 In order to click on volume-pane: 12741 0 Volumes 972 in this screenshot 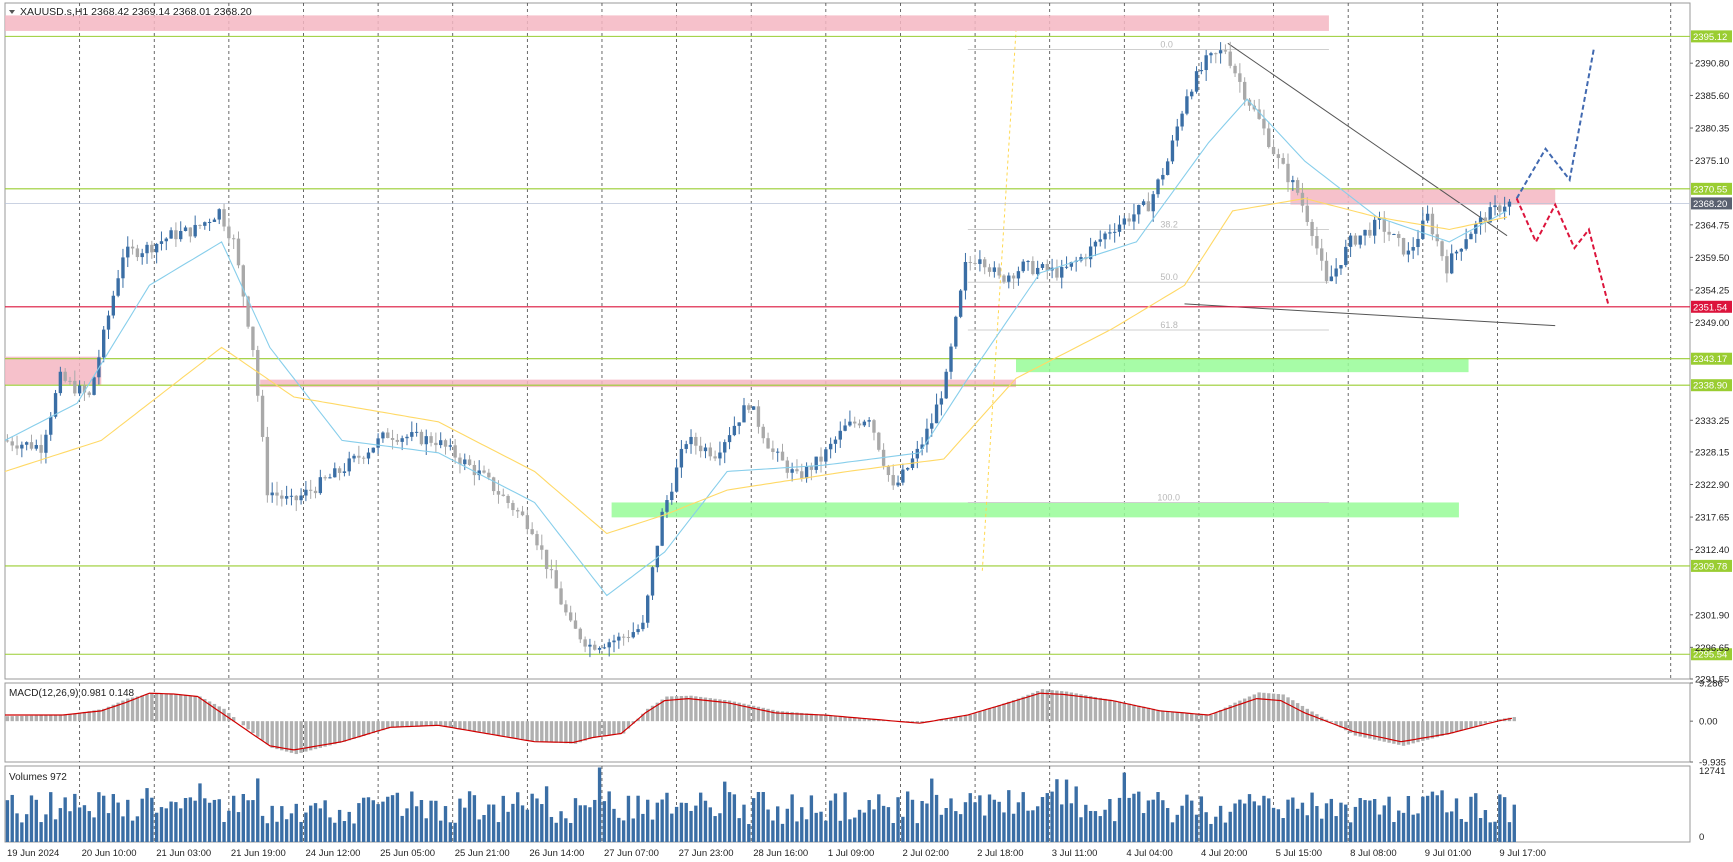, I will do `click(864, 804)`.